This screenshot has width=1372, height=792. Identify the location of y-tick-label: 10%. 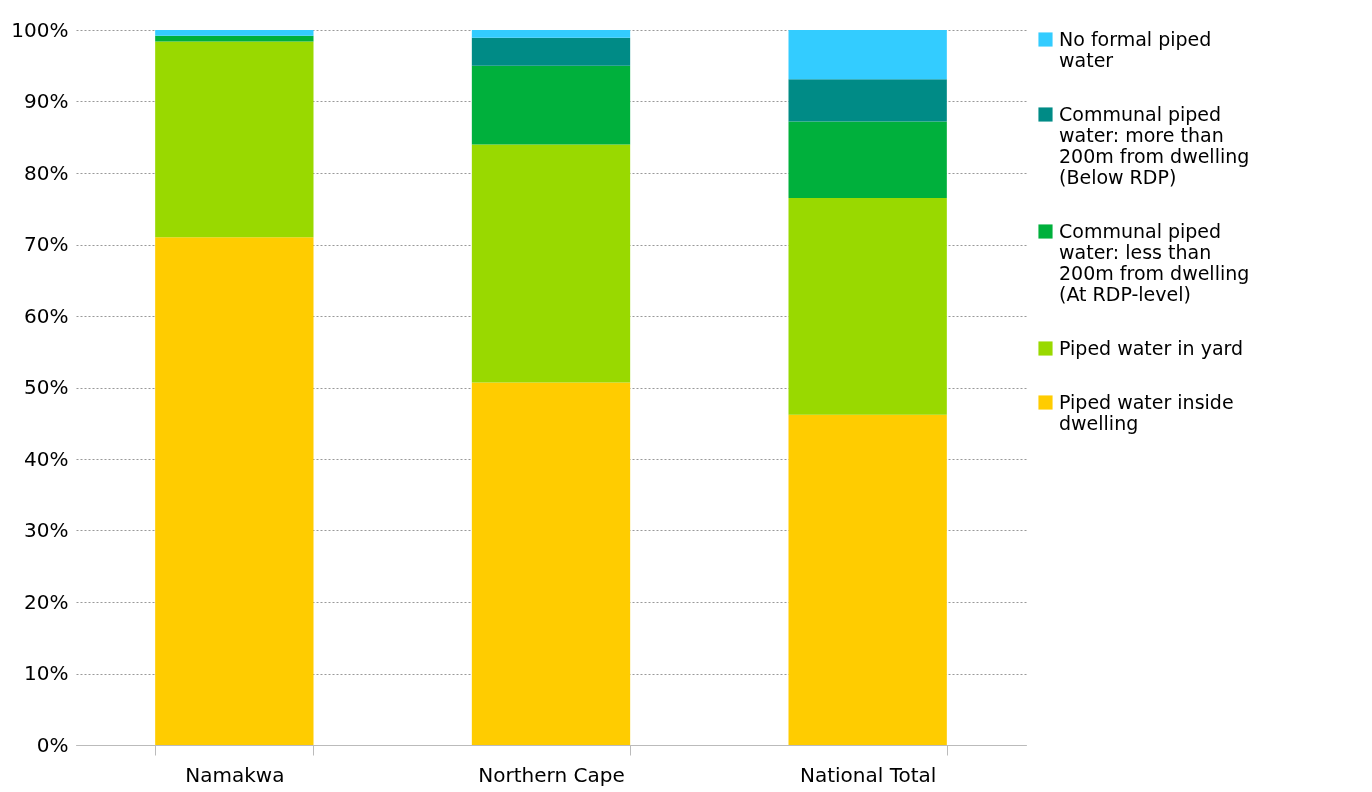
(46, 673).